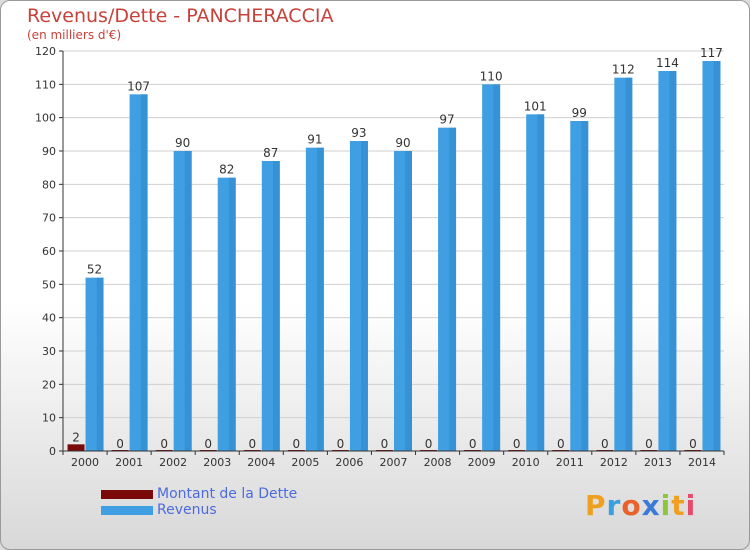 The width and height of the screenshot is (750, 550). Describe the element at coordinates (49, 218) in the screenshot. I see `y-tick-label: 70` at that location.